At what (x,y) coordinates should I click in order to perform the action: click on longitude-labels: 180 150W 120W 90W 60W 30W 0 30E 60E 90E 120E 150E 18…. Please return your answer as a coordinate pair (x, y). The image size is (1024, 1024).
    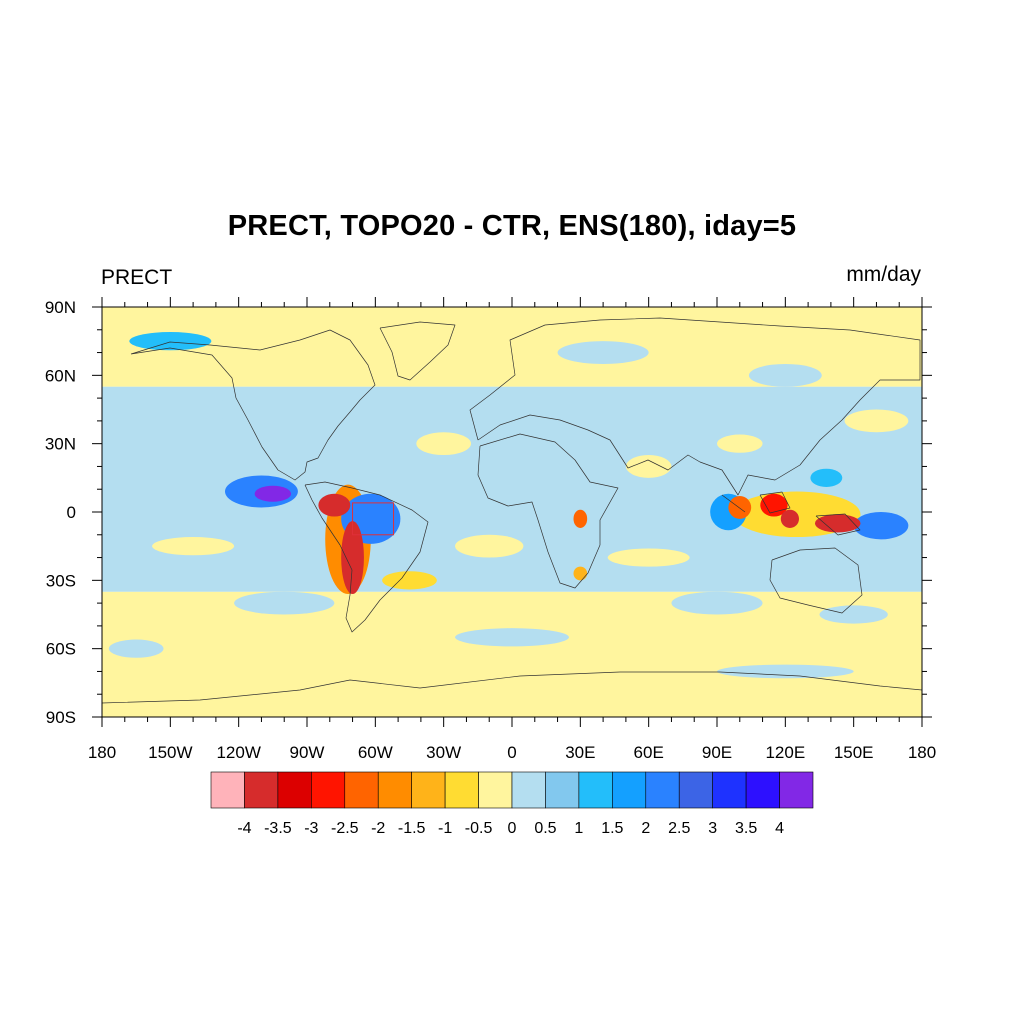
    Looking at the image, I should click on (512, 752).